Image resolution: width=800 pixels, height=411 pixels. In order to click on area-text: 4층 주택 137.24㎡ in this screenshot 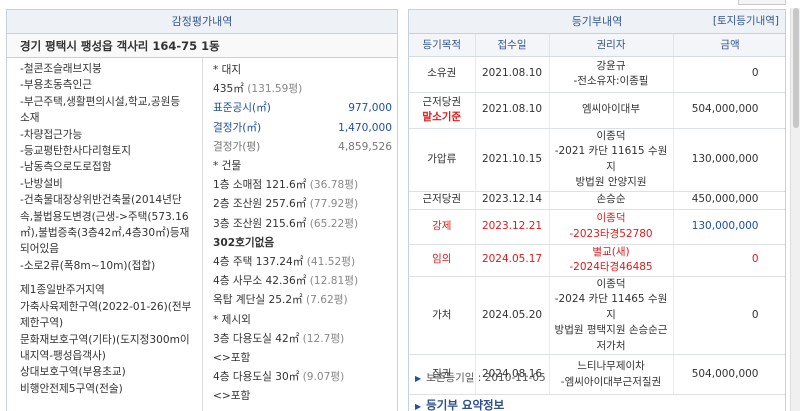, I will do `click(258, 262)`.